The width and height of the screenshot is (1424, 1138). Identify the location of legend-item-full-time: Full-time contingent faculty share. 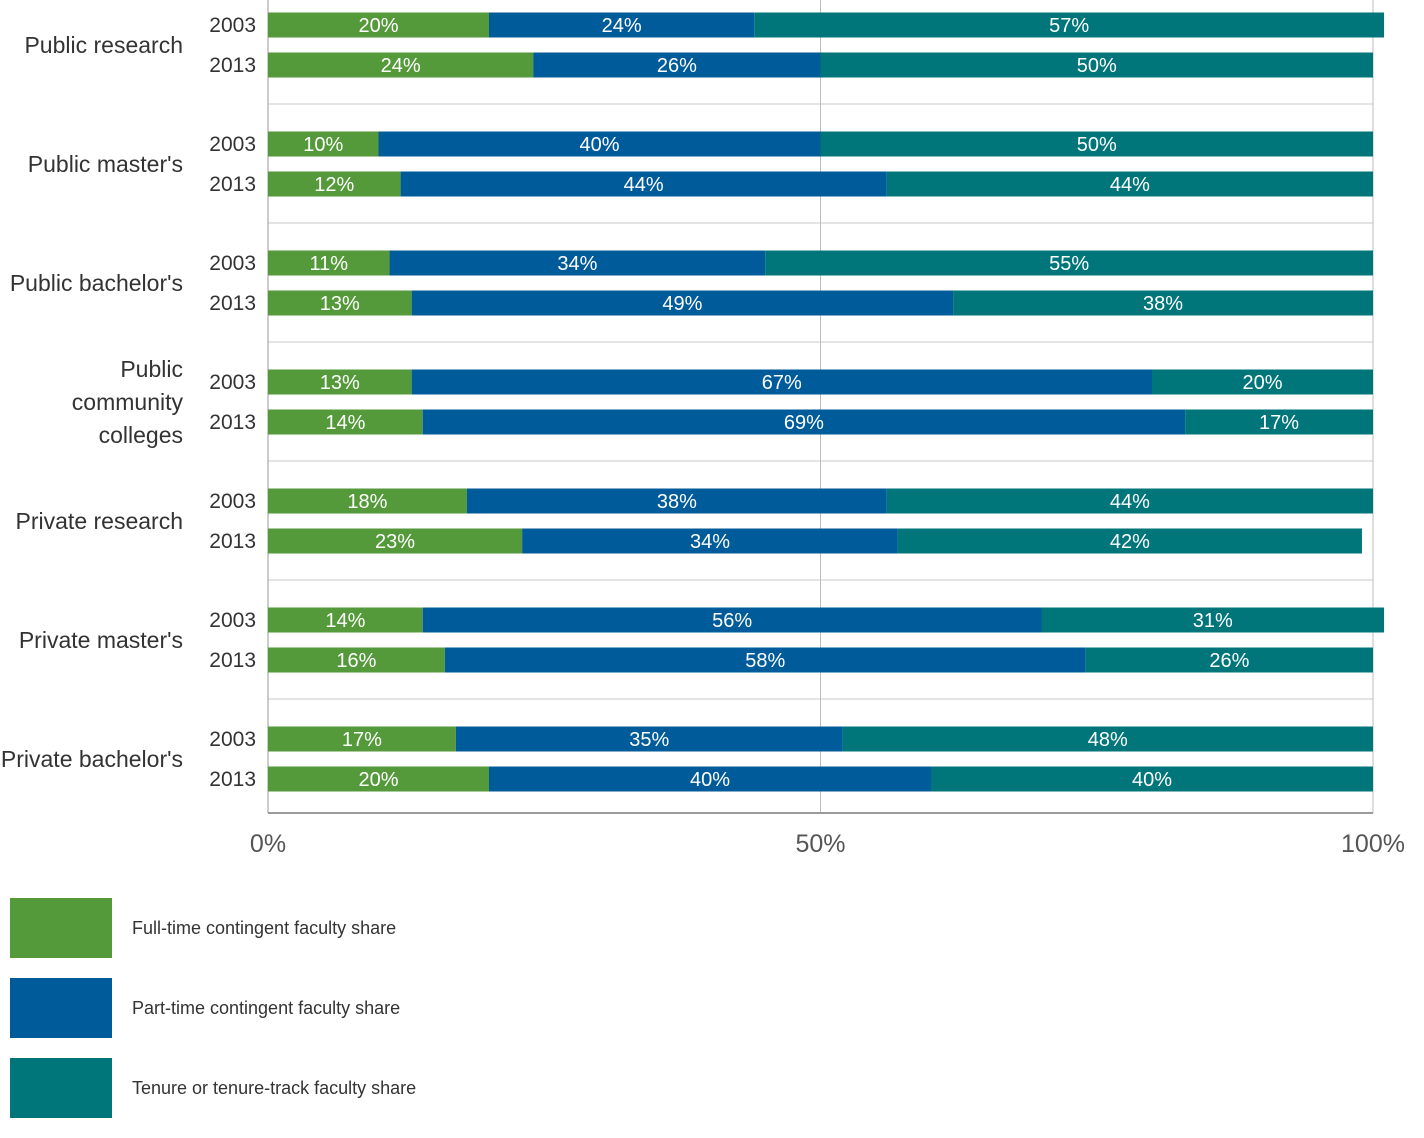
(213, 928).